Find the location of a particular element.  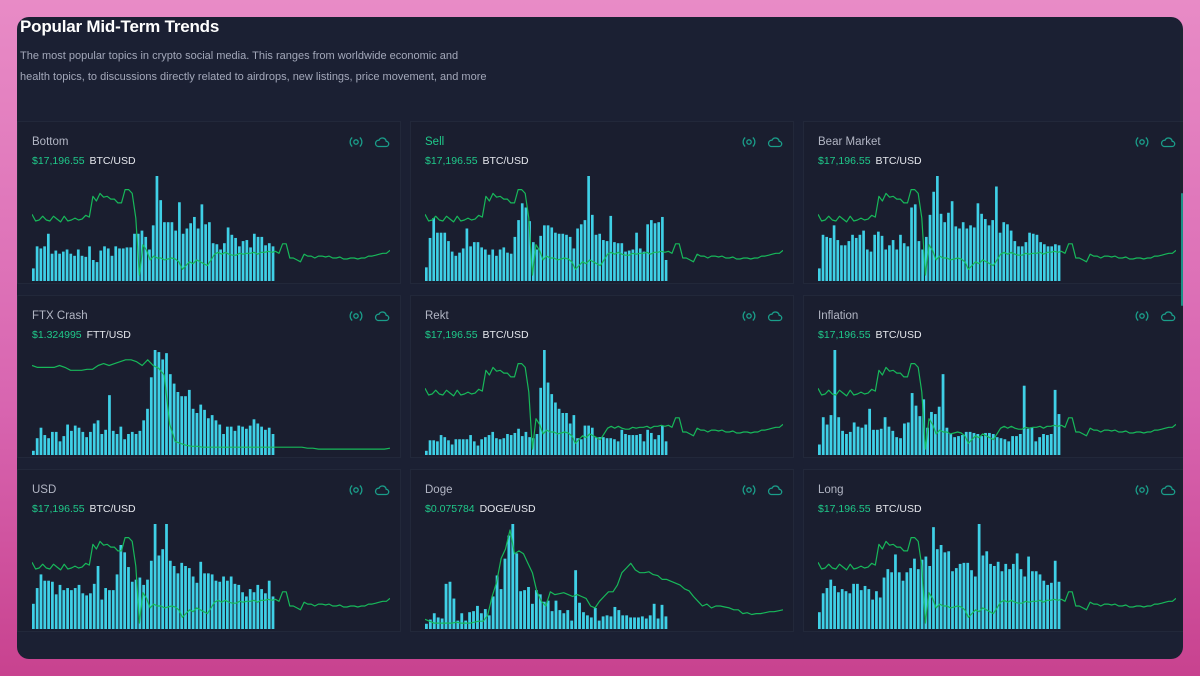

trend-card-usd: USD $17,196.55 BTC/USD is located at coordinates (209, 550).